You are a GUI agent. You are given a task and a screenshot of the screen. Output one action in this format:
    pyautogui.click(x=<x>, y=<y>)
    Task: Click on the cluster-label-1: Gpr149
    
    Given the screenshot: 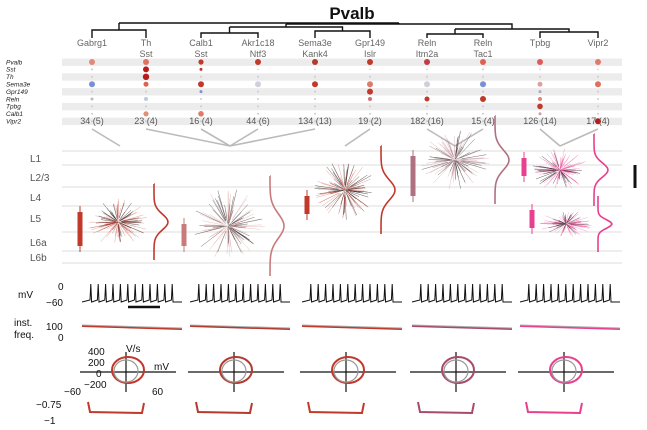 What is the action you would take?
    pyautogui.click(x=370, y=43)
    